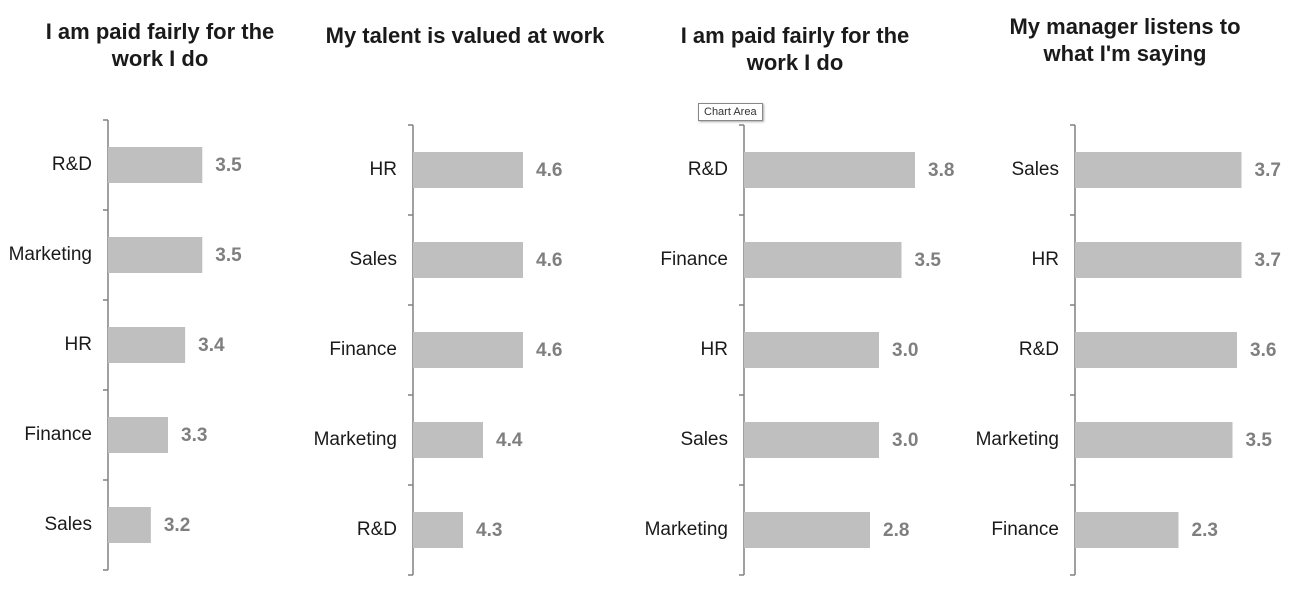 Image resolution: width=1295 pixels, height=590 pixels. What do you see at coordinates (1205, 530) in the screenshot?
I see `data-label: 2.3` at bounding box center [1205, 530].